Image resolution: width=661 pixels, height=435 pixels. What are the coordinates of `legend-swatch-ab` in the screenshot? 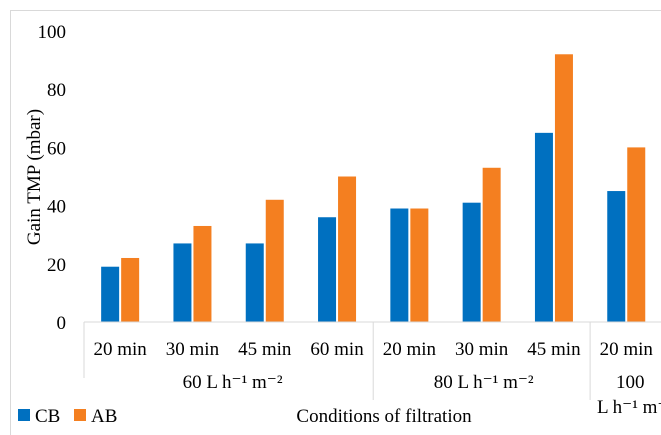 It's located at (80, 415).